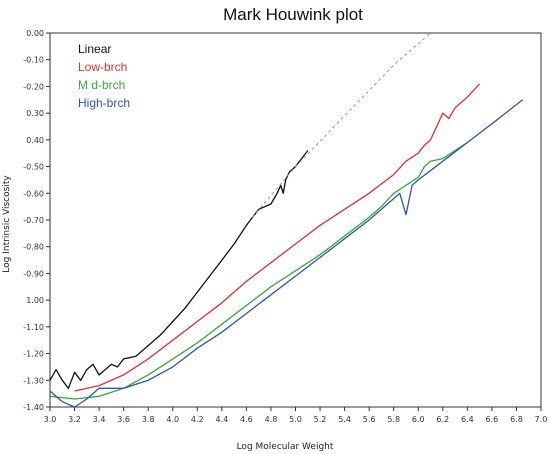 The width and height of the screenshot is (550, 454). Describe the element at coordinates (369, 419) in the screenshot. I see `x-tick-label: 5.6` at that location.